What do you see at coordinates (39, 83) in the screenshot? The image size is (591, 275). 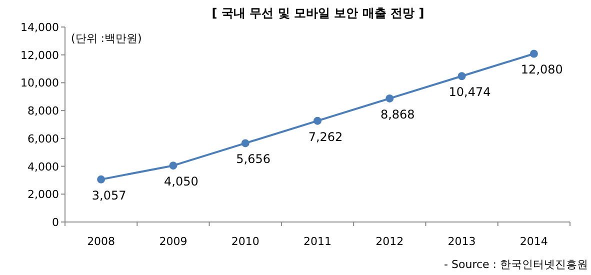 I see `y-tick-label: 10,000` at bounding box center [39, 83].